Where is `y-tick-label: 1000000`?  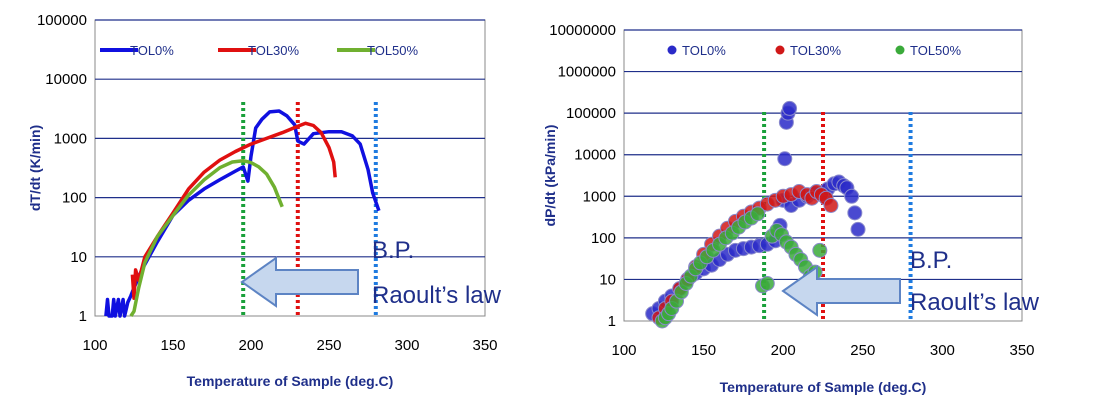 y-tick-label: 1000000 is located at coordinates (587, 72).